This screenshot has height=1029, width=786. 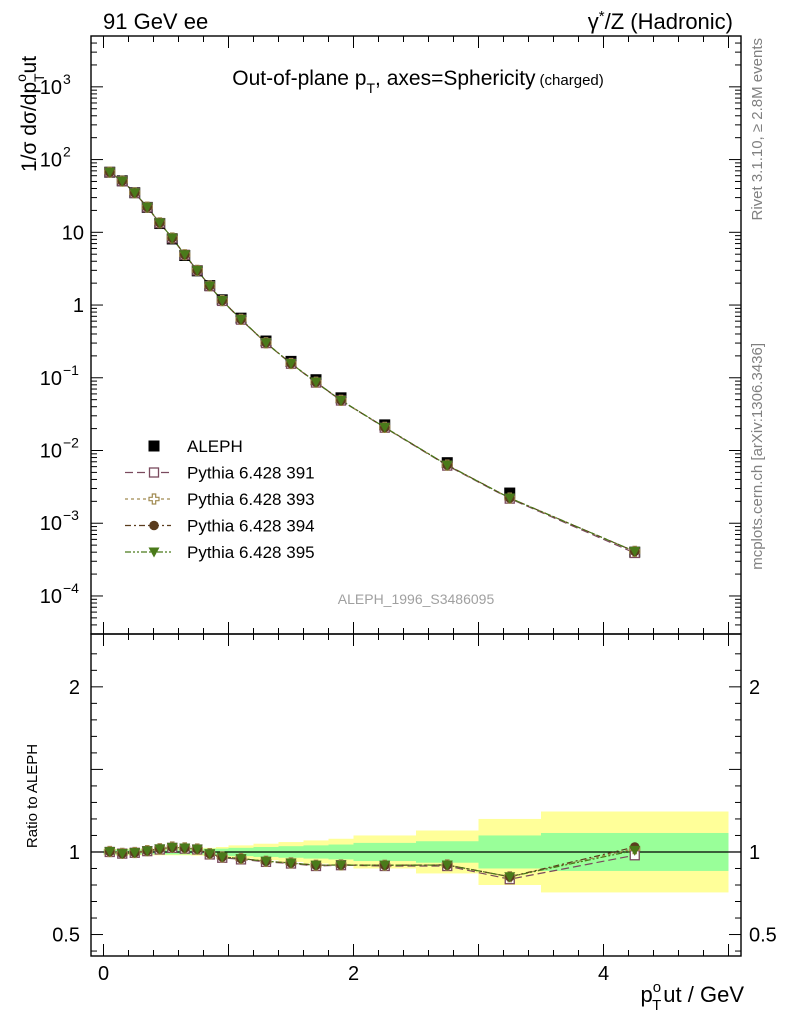 I want to click on mcplots-source-label: mcplots.cern.ch [arXiv:1306.3436], so click(x=757, y=456).